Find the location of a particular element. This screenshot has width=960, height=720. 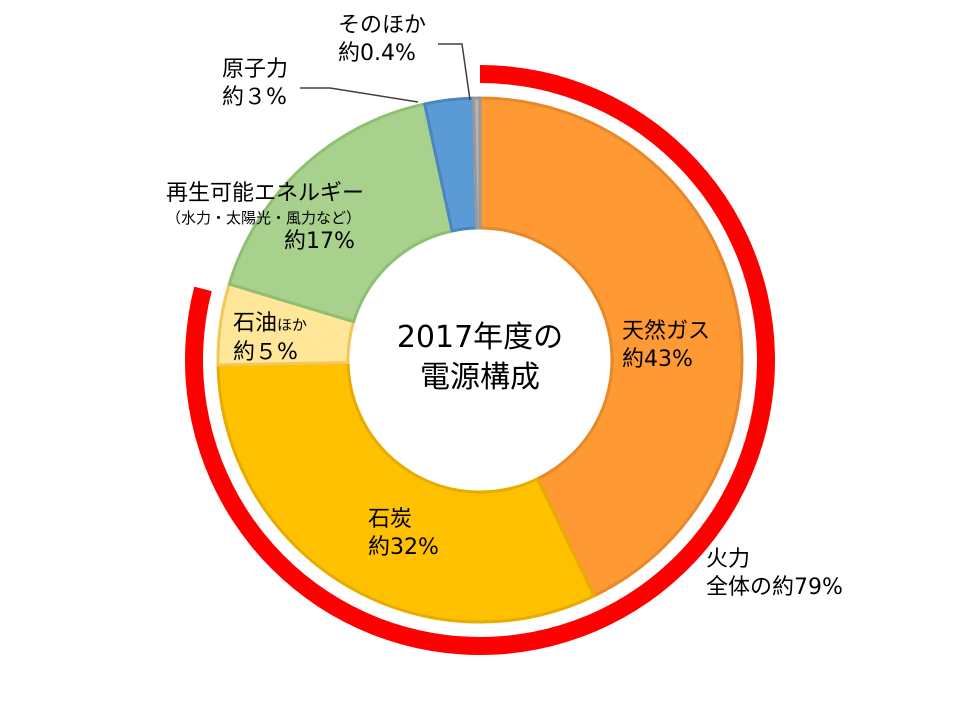

chart-title: 2017年度の is located at coordinates (480, 337).